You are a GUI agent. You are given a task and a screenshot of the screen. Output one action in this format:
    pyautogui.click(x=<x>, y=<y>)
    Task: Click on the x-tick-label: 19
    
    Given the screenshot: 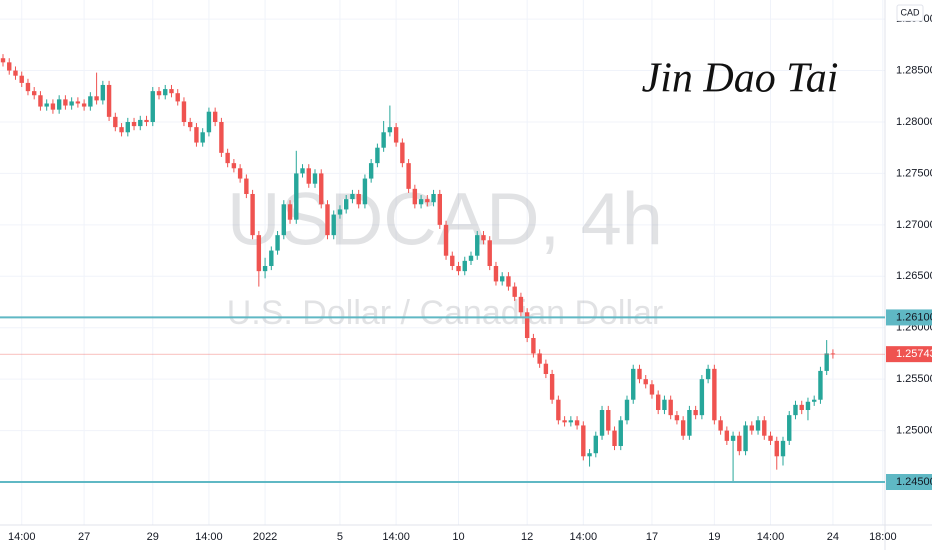 What is the action you would take?
    pyautogui.click(x=714, y=537)
    